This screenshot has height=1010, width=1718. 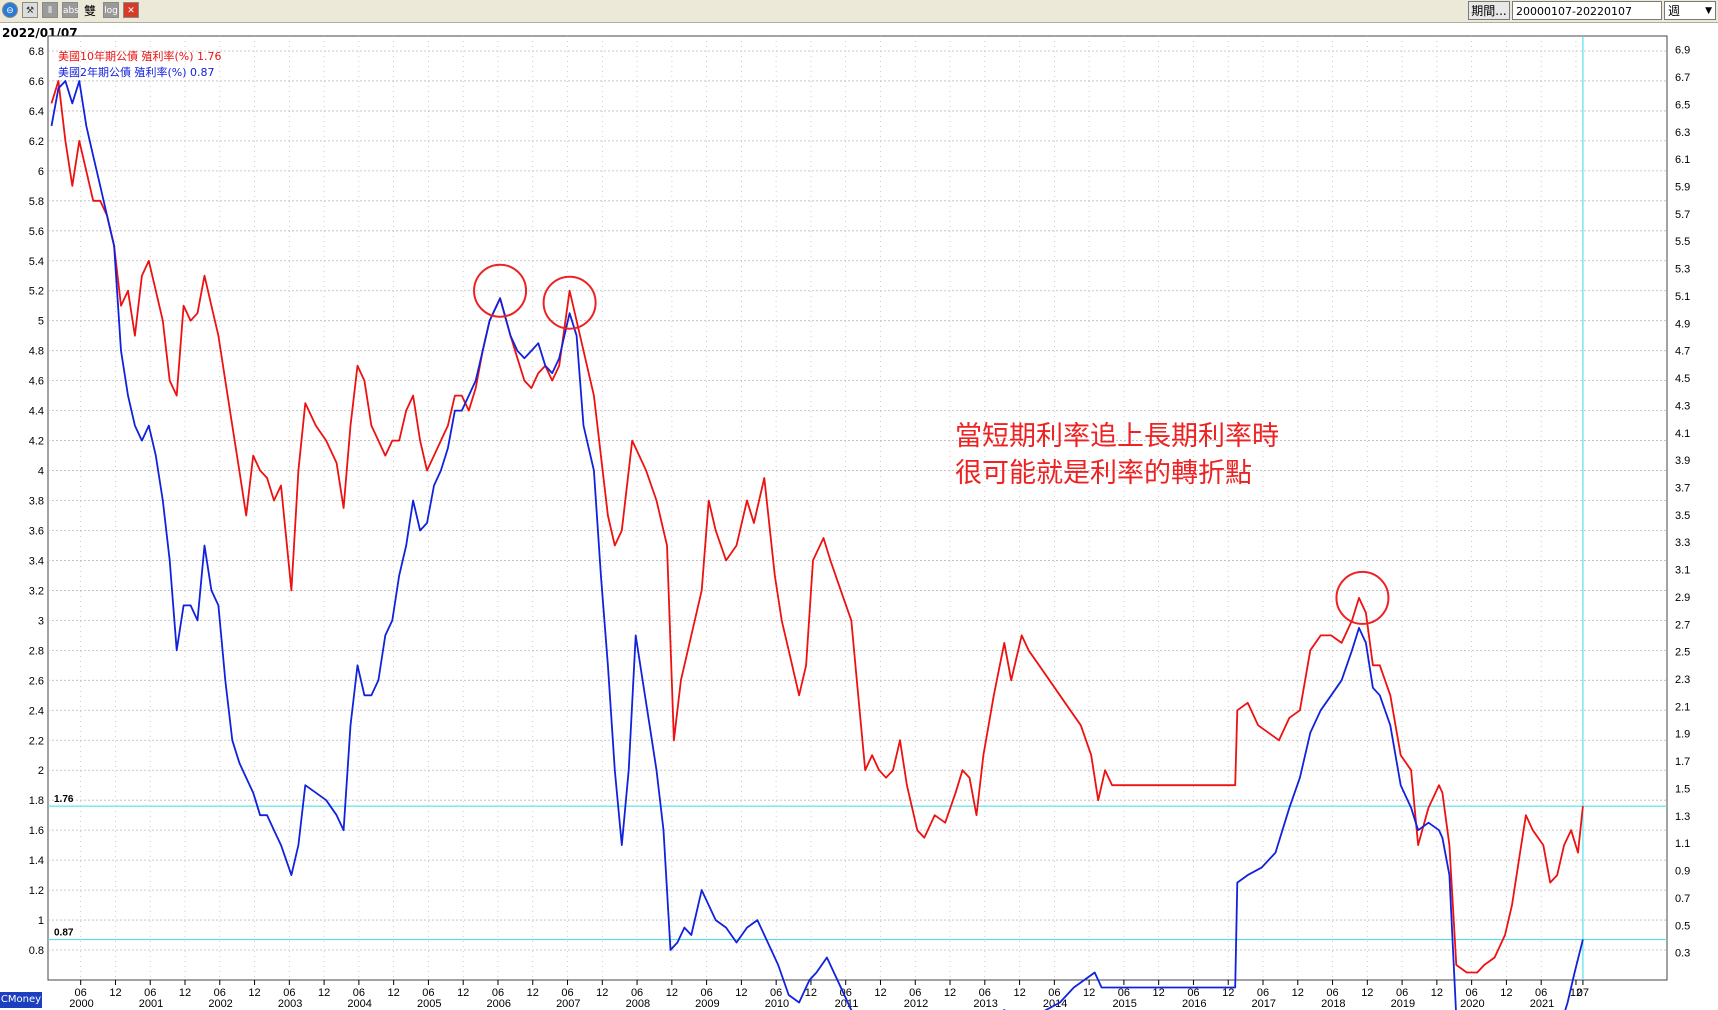 What do you see at coordinates (985, 1004) in the screenshot?
I see `year-tick-label: 2013` at bounding box center [985, 1004].